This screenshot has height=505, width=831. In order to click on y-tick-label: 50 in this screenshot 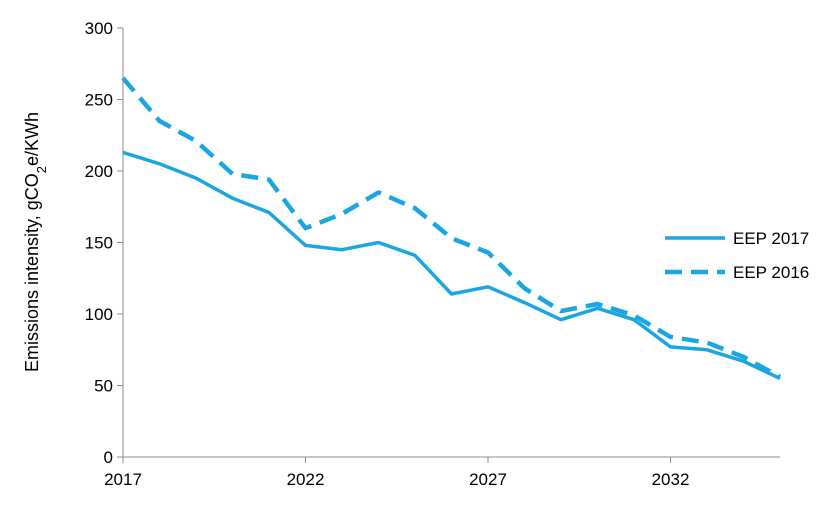, I will do `click(103, 386)`.